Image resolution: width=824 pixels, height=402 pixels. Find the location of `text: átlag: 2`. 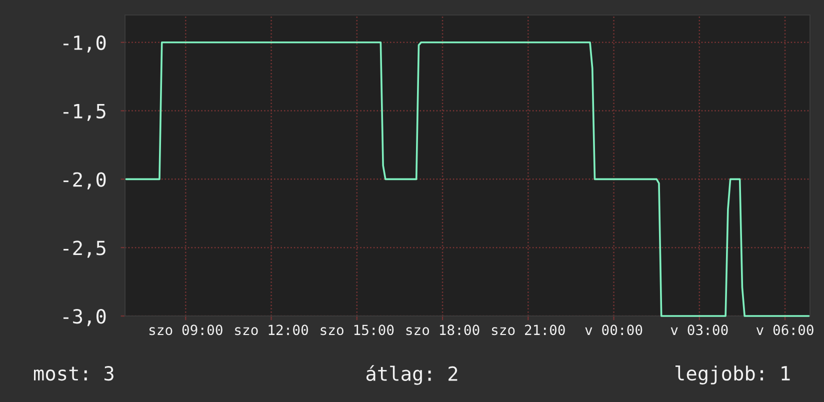

text: átlag: 2 is located at coordinates (412, 375).